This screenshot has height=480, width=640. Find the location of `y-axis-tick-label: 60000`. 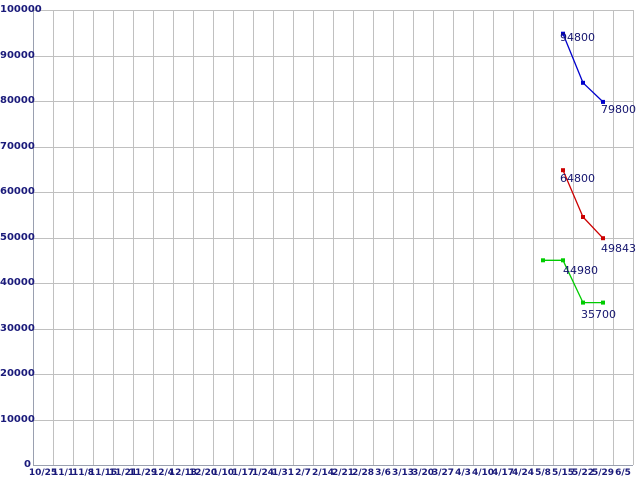

y-axis-tick-label: 60000 is located at coordinates (17, 191).